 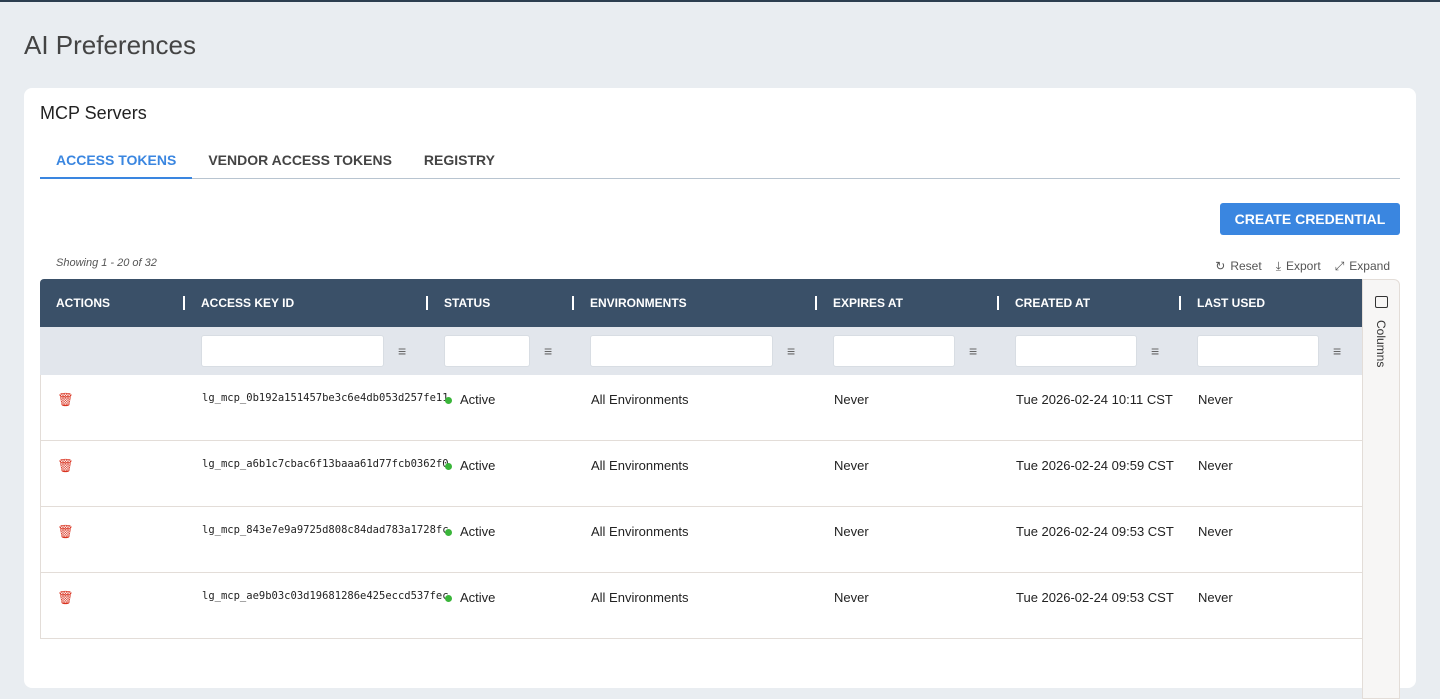 I want to click on header-expires-at: EXPIRES AT, so click(x=908, y=303).